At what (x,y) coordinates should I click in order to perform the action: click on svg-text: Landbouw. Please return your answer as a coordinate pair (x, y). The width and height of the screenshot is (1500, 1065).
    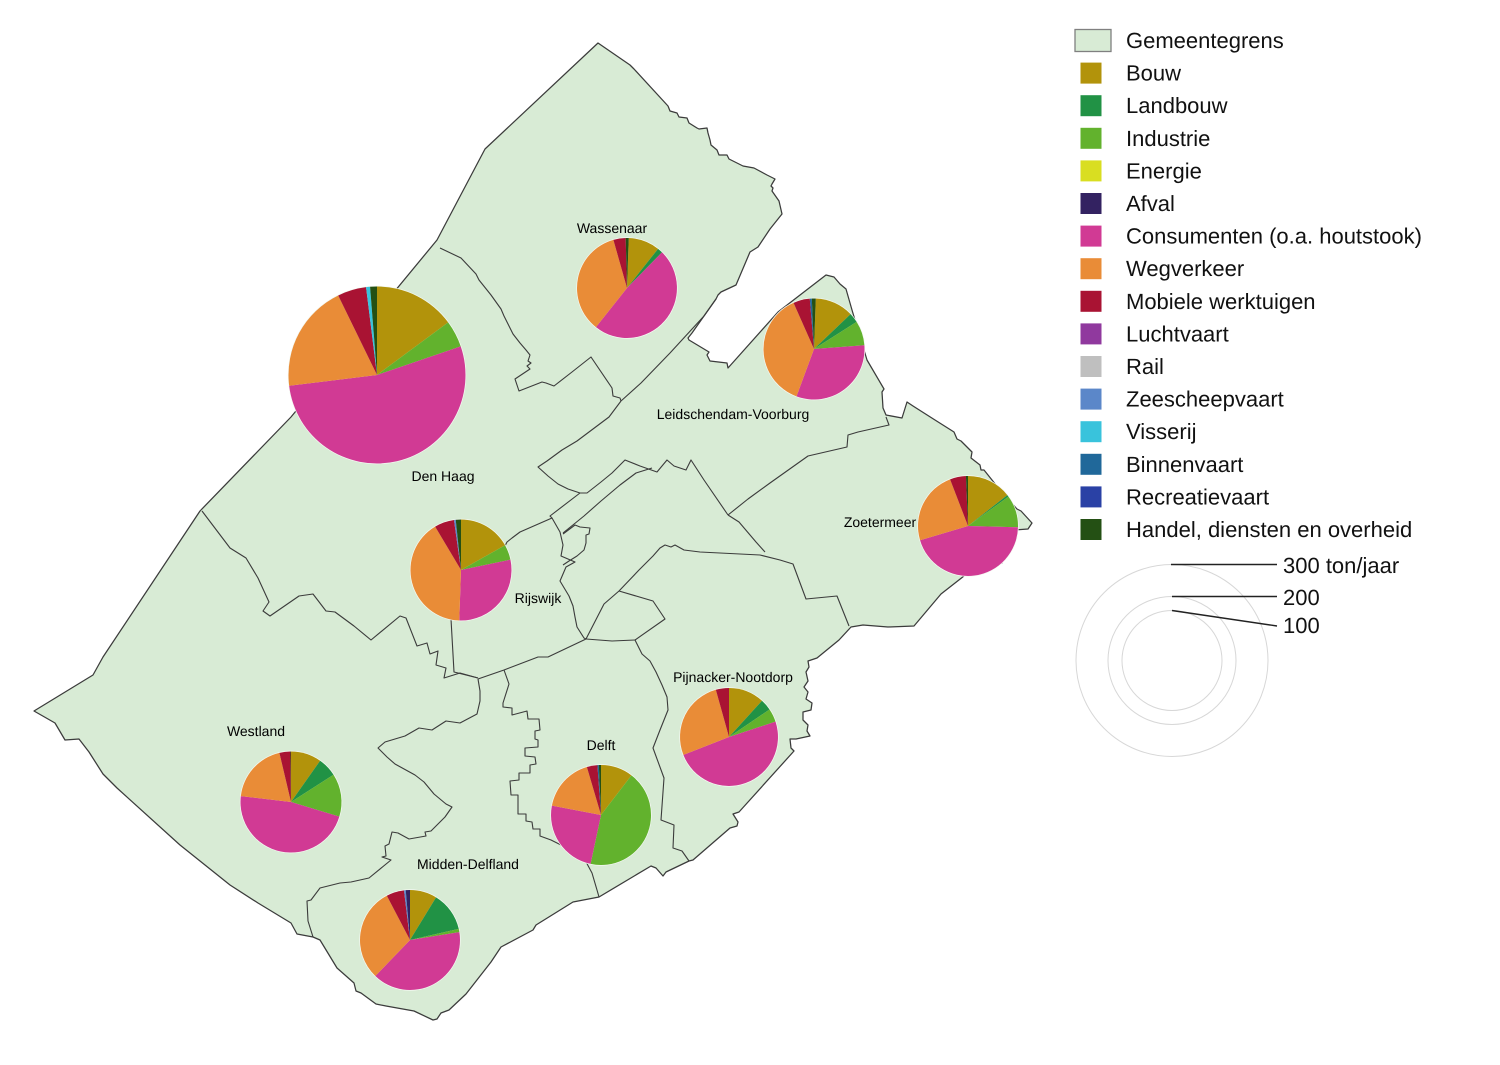
    Looking at the image, I should click on (1177, 105).